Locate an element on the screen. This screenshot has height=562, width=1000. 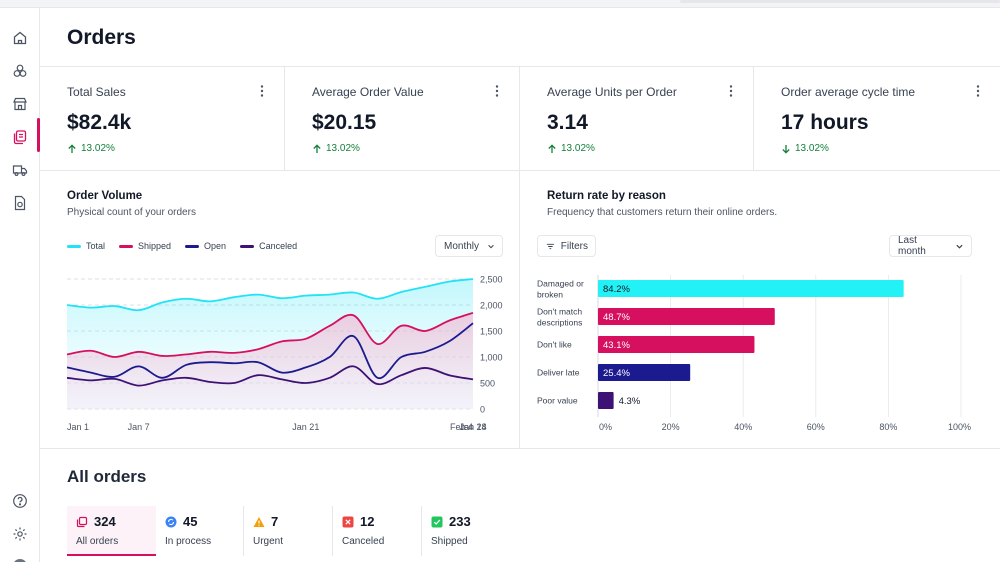
products-icon is located at coordinates (20, 70).